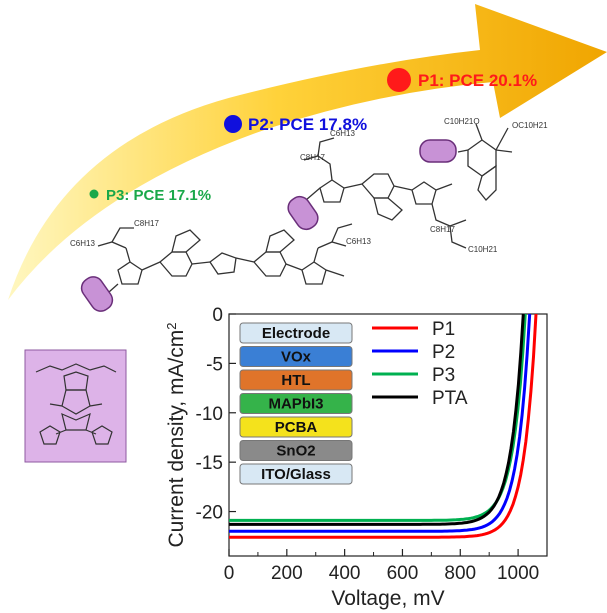 The image size is (607, 613). What do you see at coordinates (483, 249) in the screenshot?
I see `chem-label-c10h21: C10H21` at bounding box center [483, 249].